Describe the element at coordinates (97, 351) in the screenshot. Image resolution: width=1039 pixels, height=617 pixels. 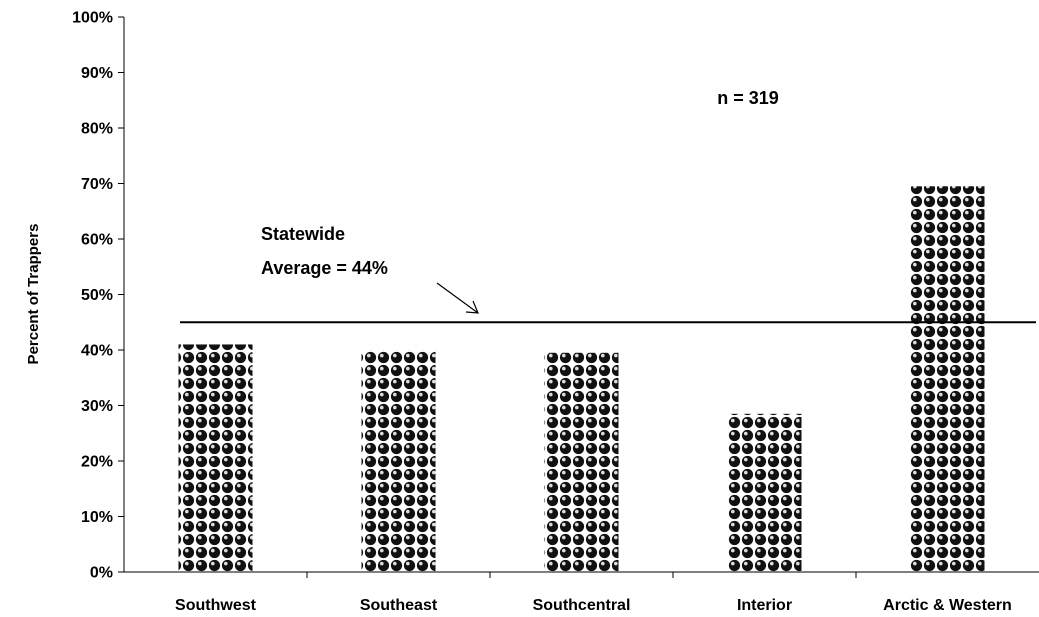
I see `y-tick-label: 40%` at that location.